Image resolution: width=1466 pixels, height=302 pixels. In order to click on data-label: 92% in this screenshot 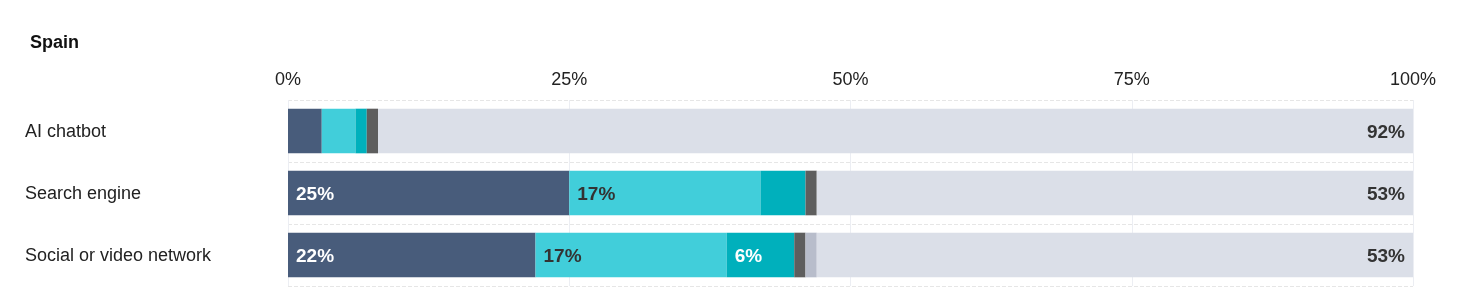, I will do `click(1386, 131)`.